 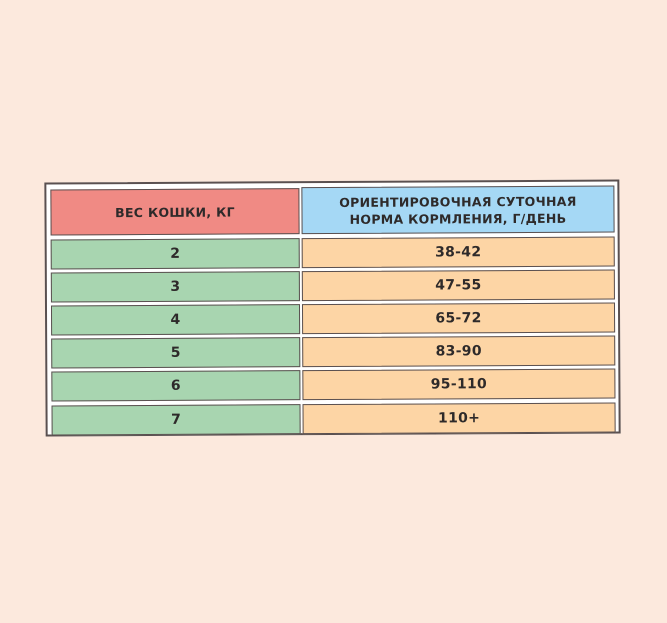 What do you see at coordinates (459, 418) in the screenshot?
I see `cell-norm: 110+` at bounding box center [459, 418].